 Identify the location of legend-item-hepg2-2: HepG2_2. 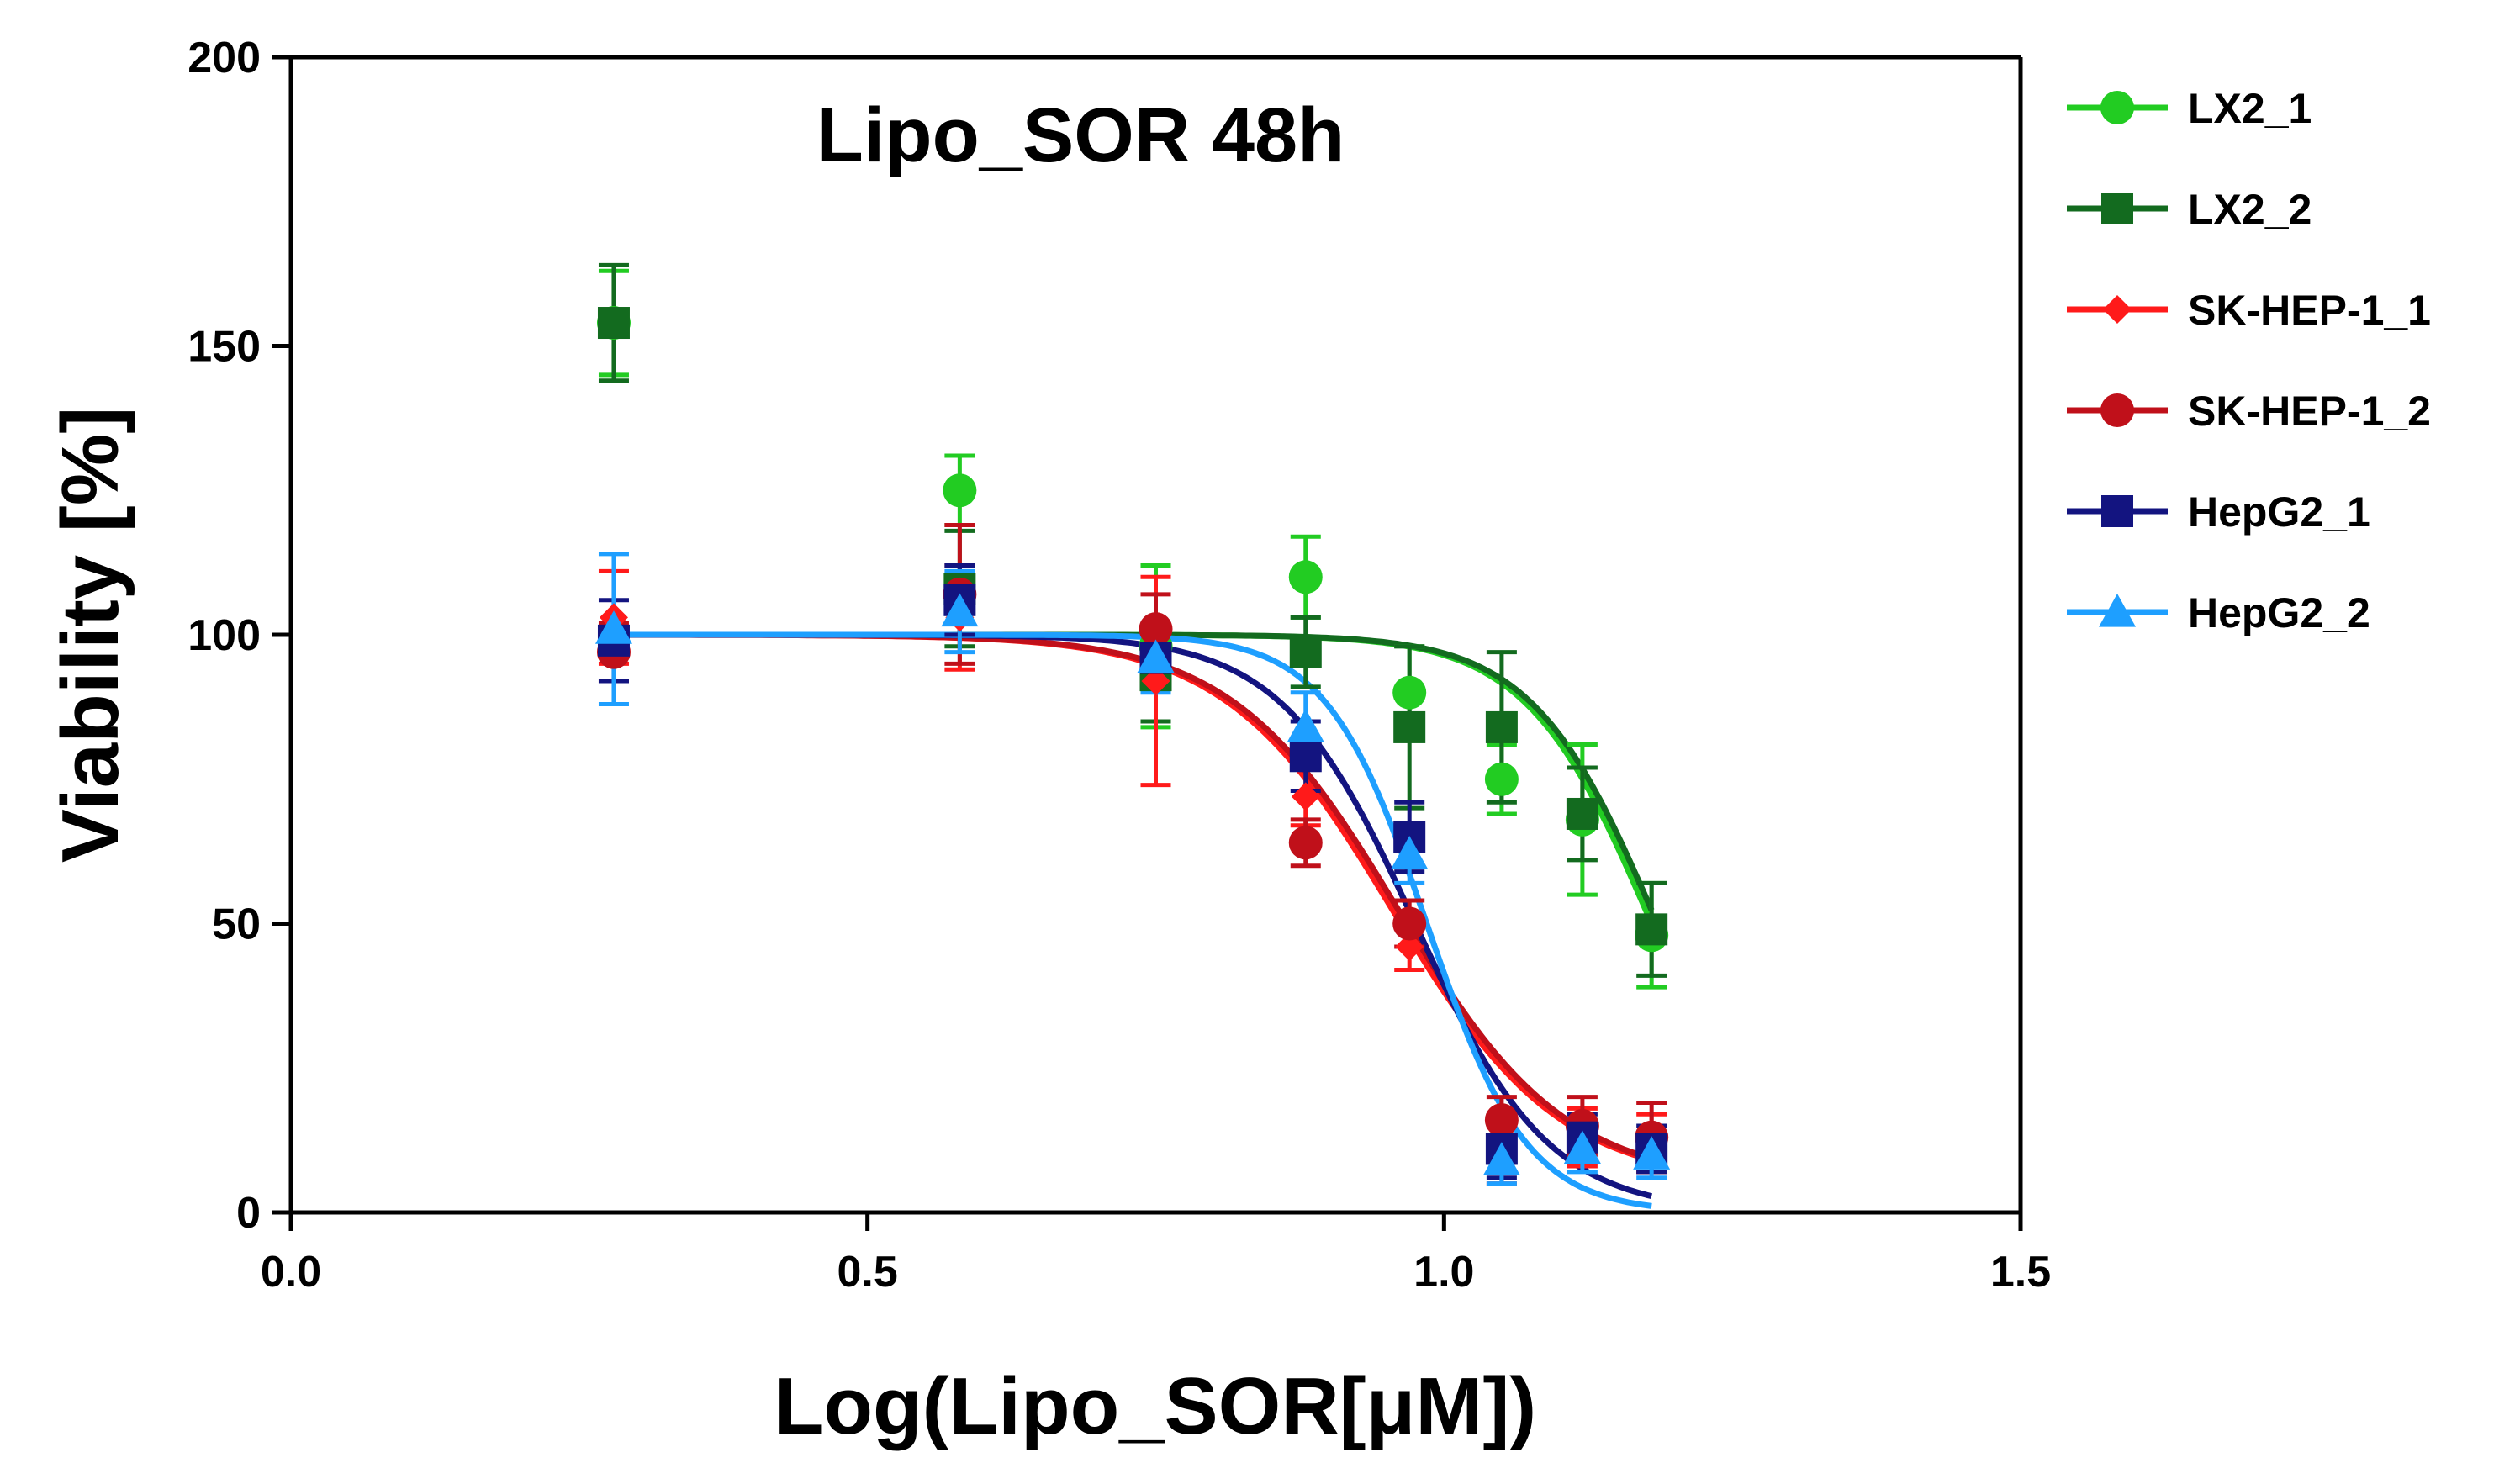
(2218, 612).